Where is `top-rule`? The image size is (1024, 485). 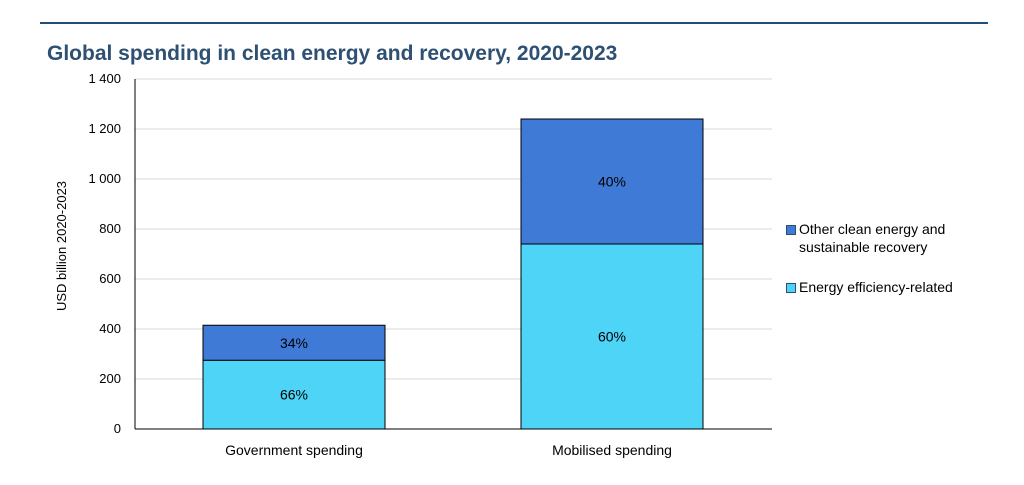 top-rule is located at coordinates (514, 23).